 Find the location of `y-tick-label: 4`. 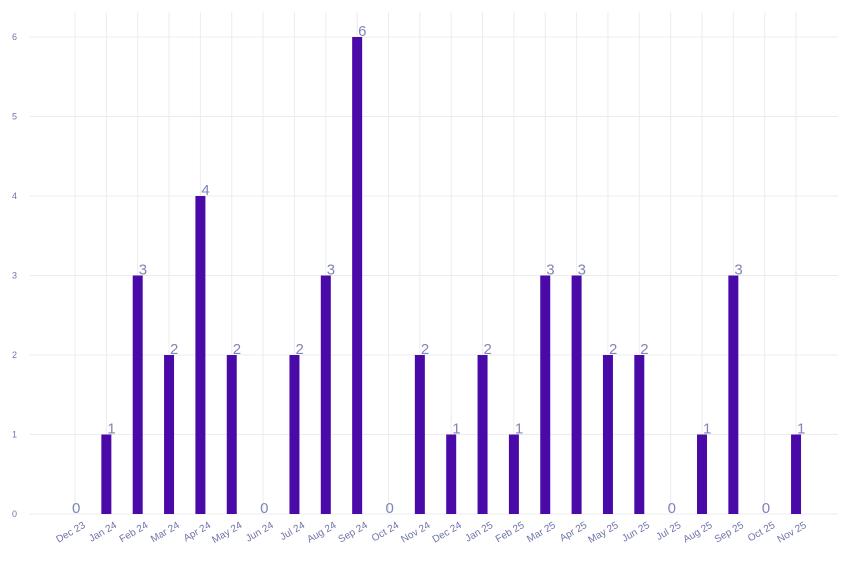

y-tick-label: 4 is located at coordinates (14, 196).